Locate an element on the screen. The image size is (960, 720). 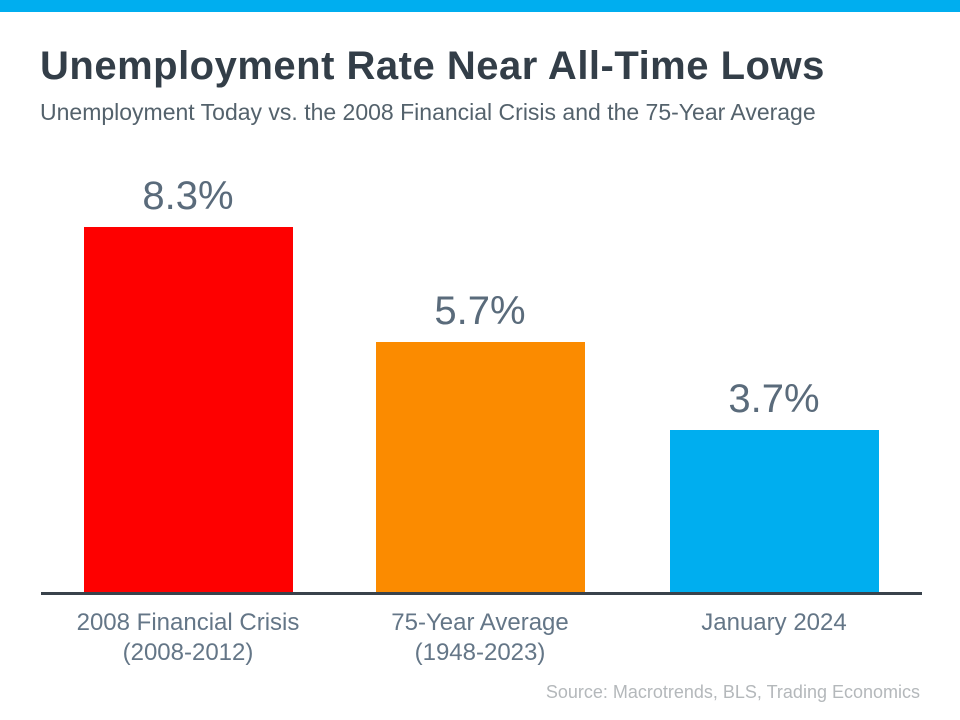
x-axis-line is located at coordinates (481, 593).